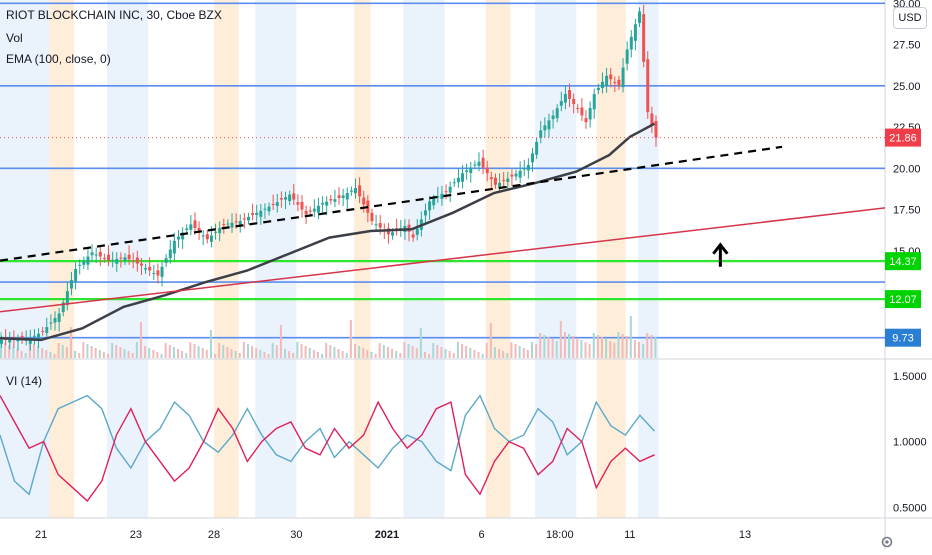 The image size is (932, 555). What do you see at coordinates (910, 508) in the screenshot?
I see `vi-tick-label: 0.5000` at bounding box center [910, 508].